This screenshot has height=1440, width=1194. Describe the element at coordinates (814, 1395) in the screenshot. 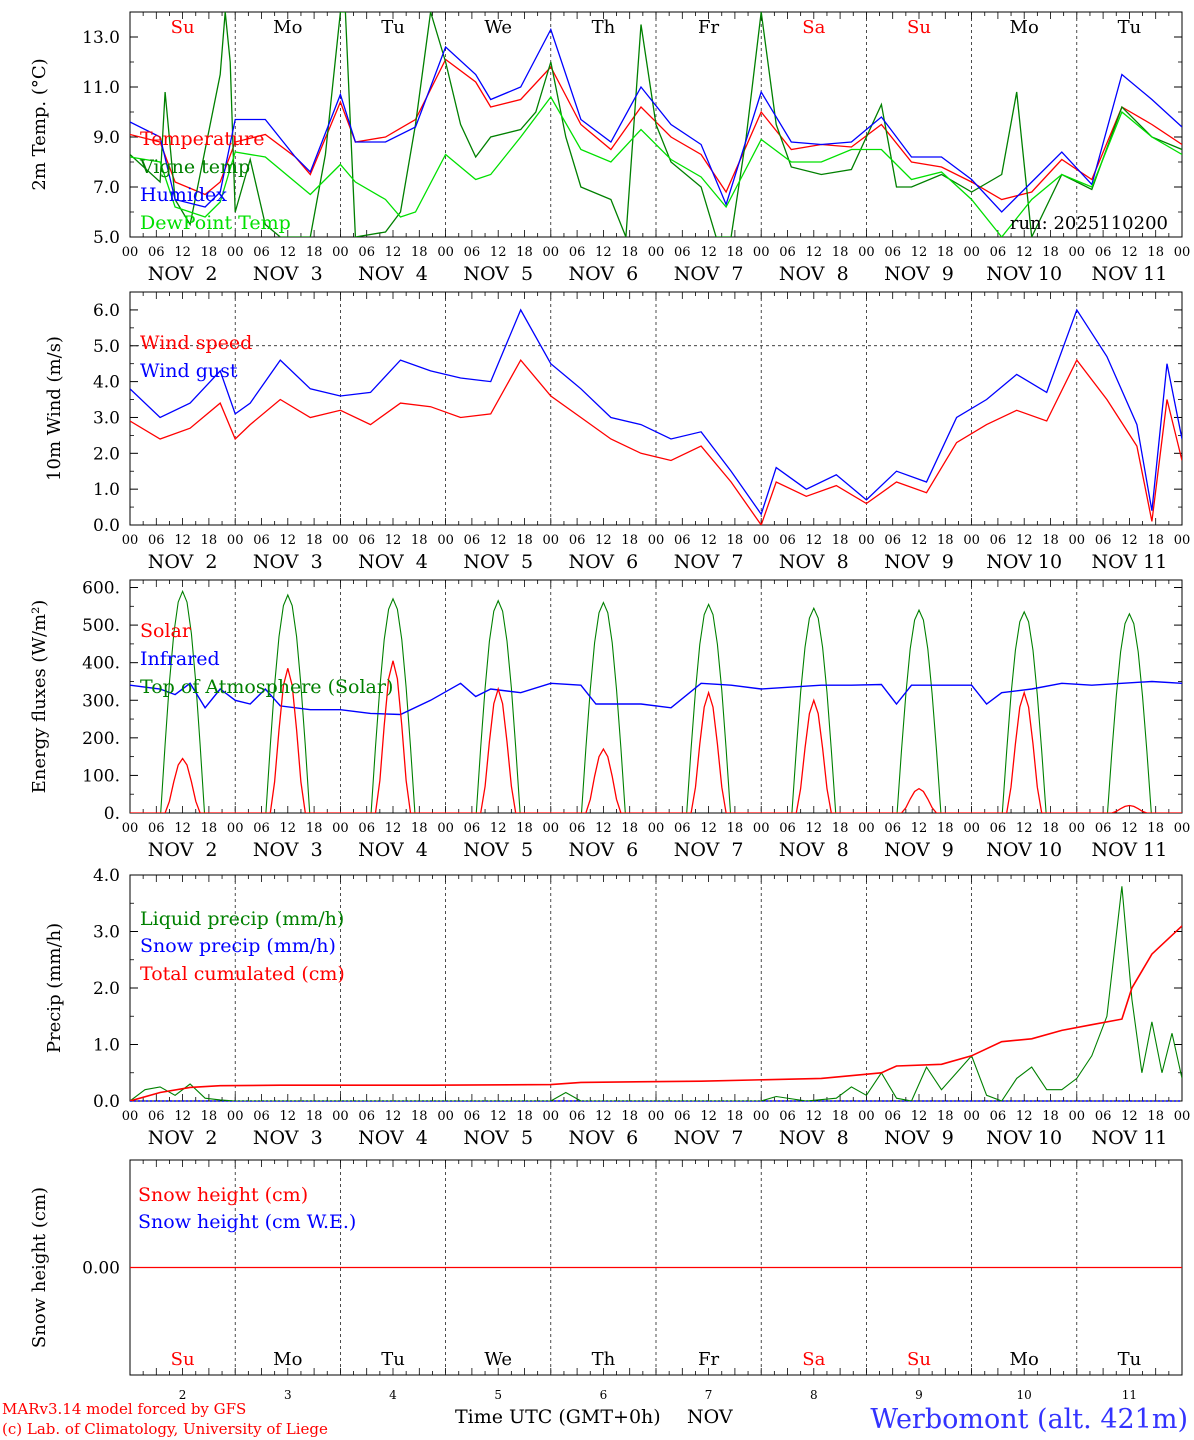

I see `day-number-label: 8` at that location.